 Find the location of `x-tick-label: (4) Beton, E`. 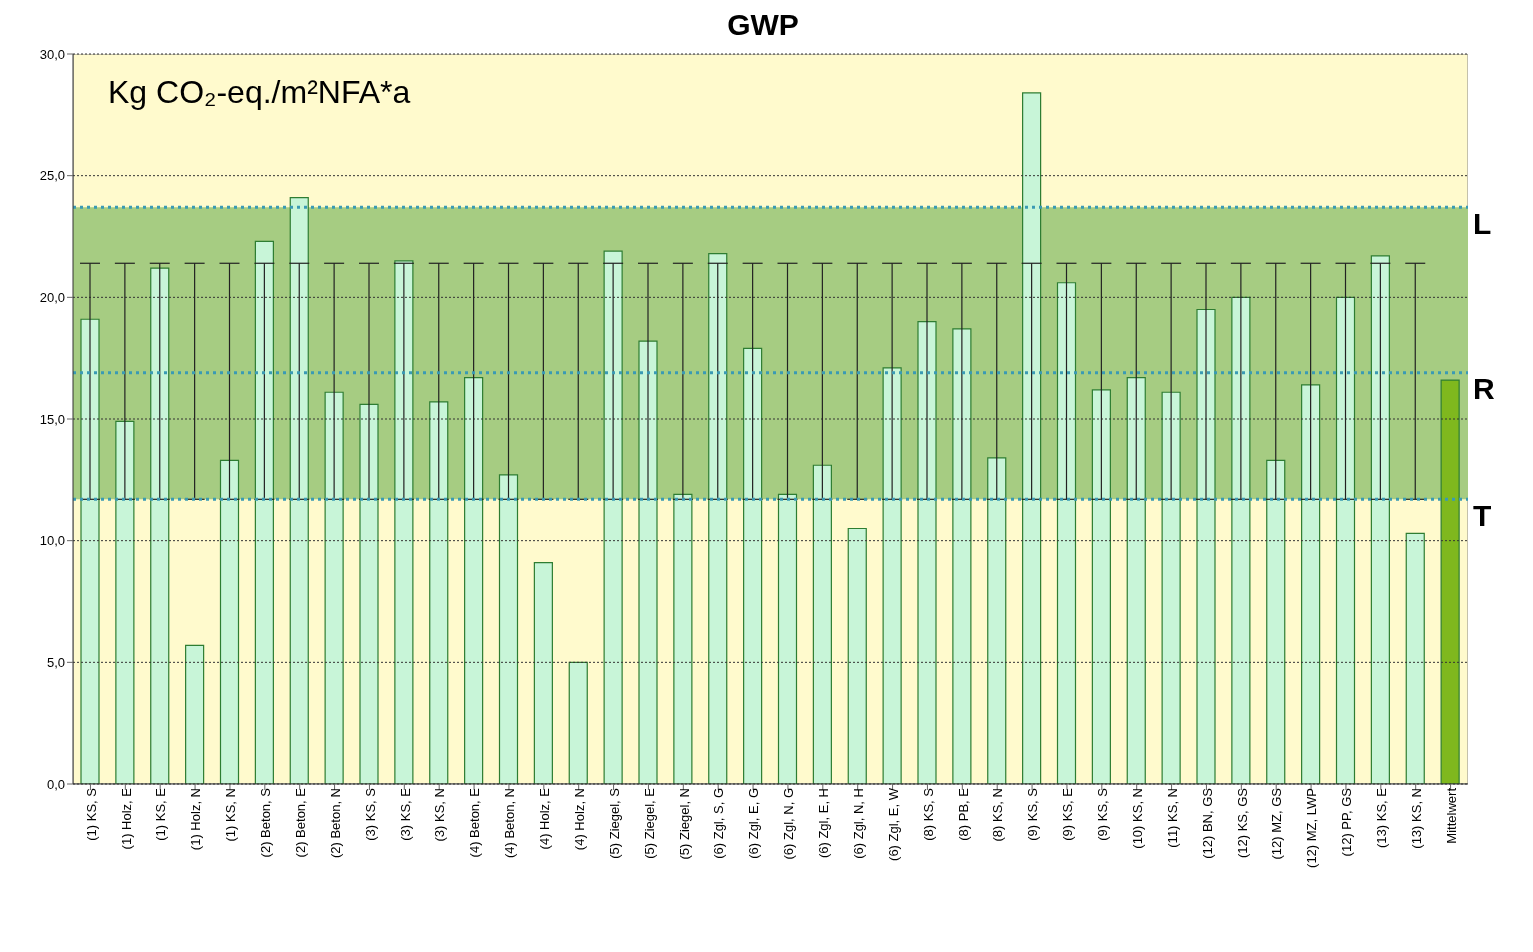

x-tick-label: (4) Beton, E is located at coordinates (475, 822).